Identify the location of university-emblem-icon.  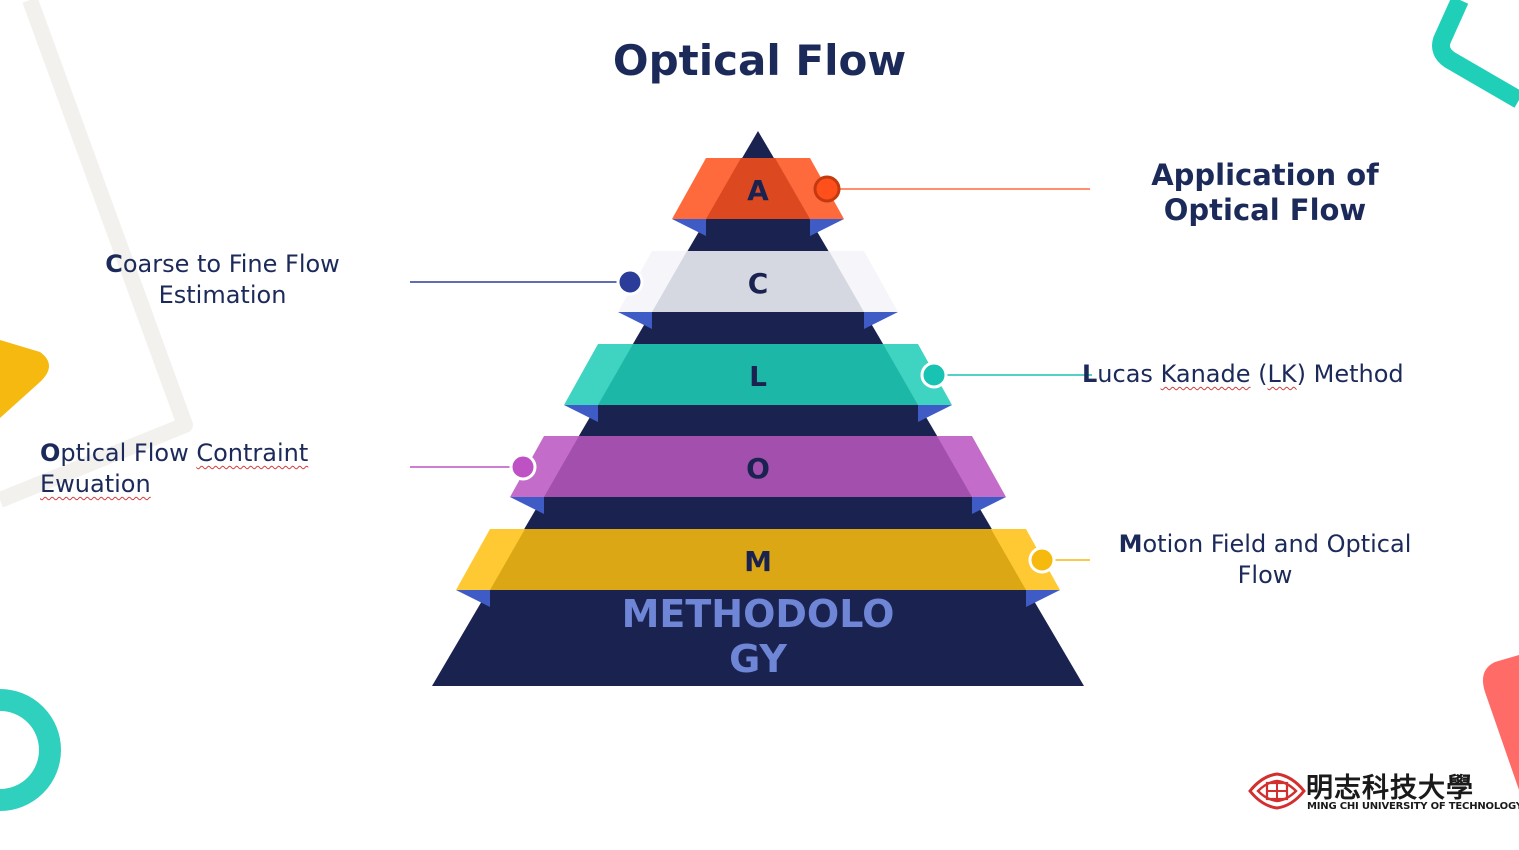
(1277, 791).